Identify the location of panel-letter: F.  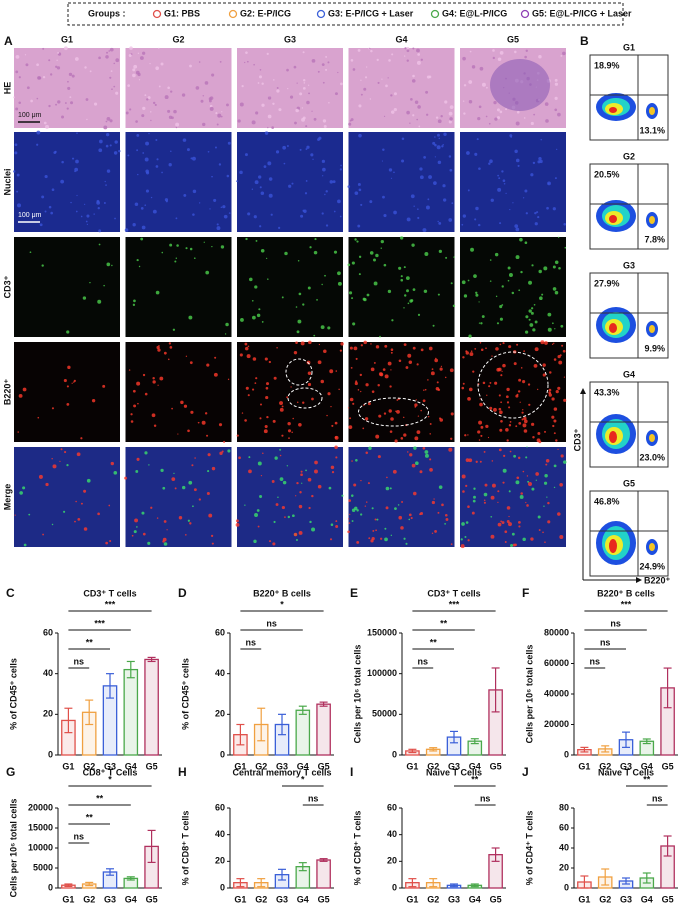
(525, 593).